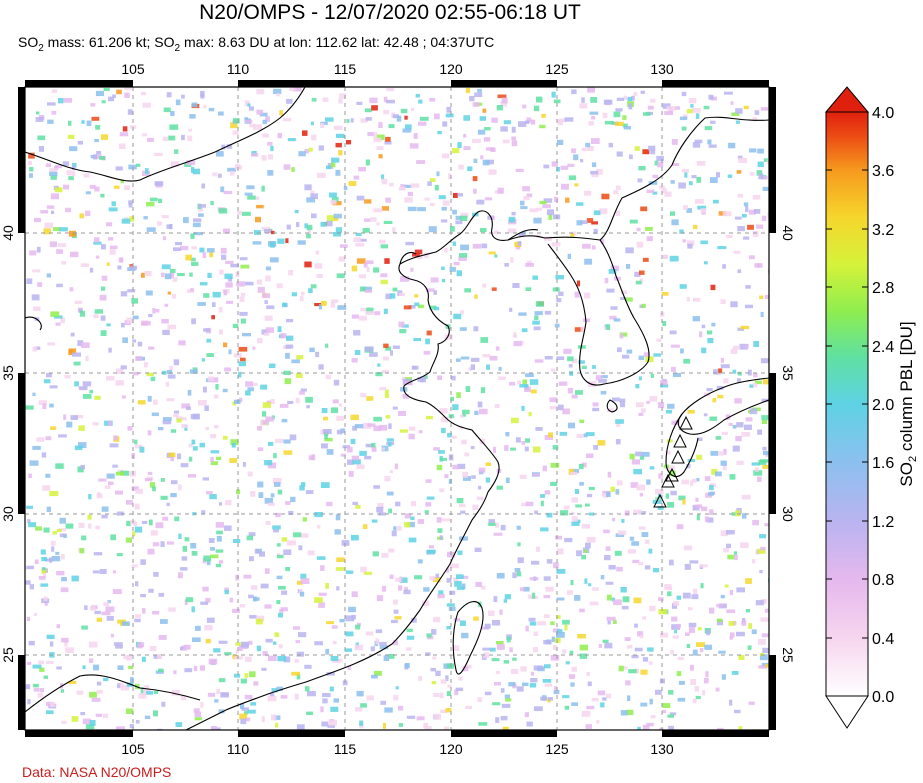 This screenshot has height=783, width=923. I want to click on colorbar-label-4-0: 4.0, so click(883, 113).